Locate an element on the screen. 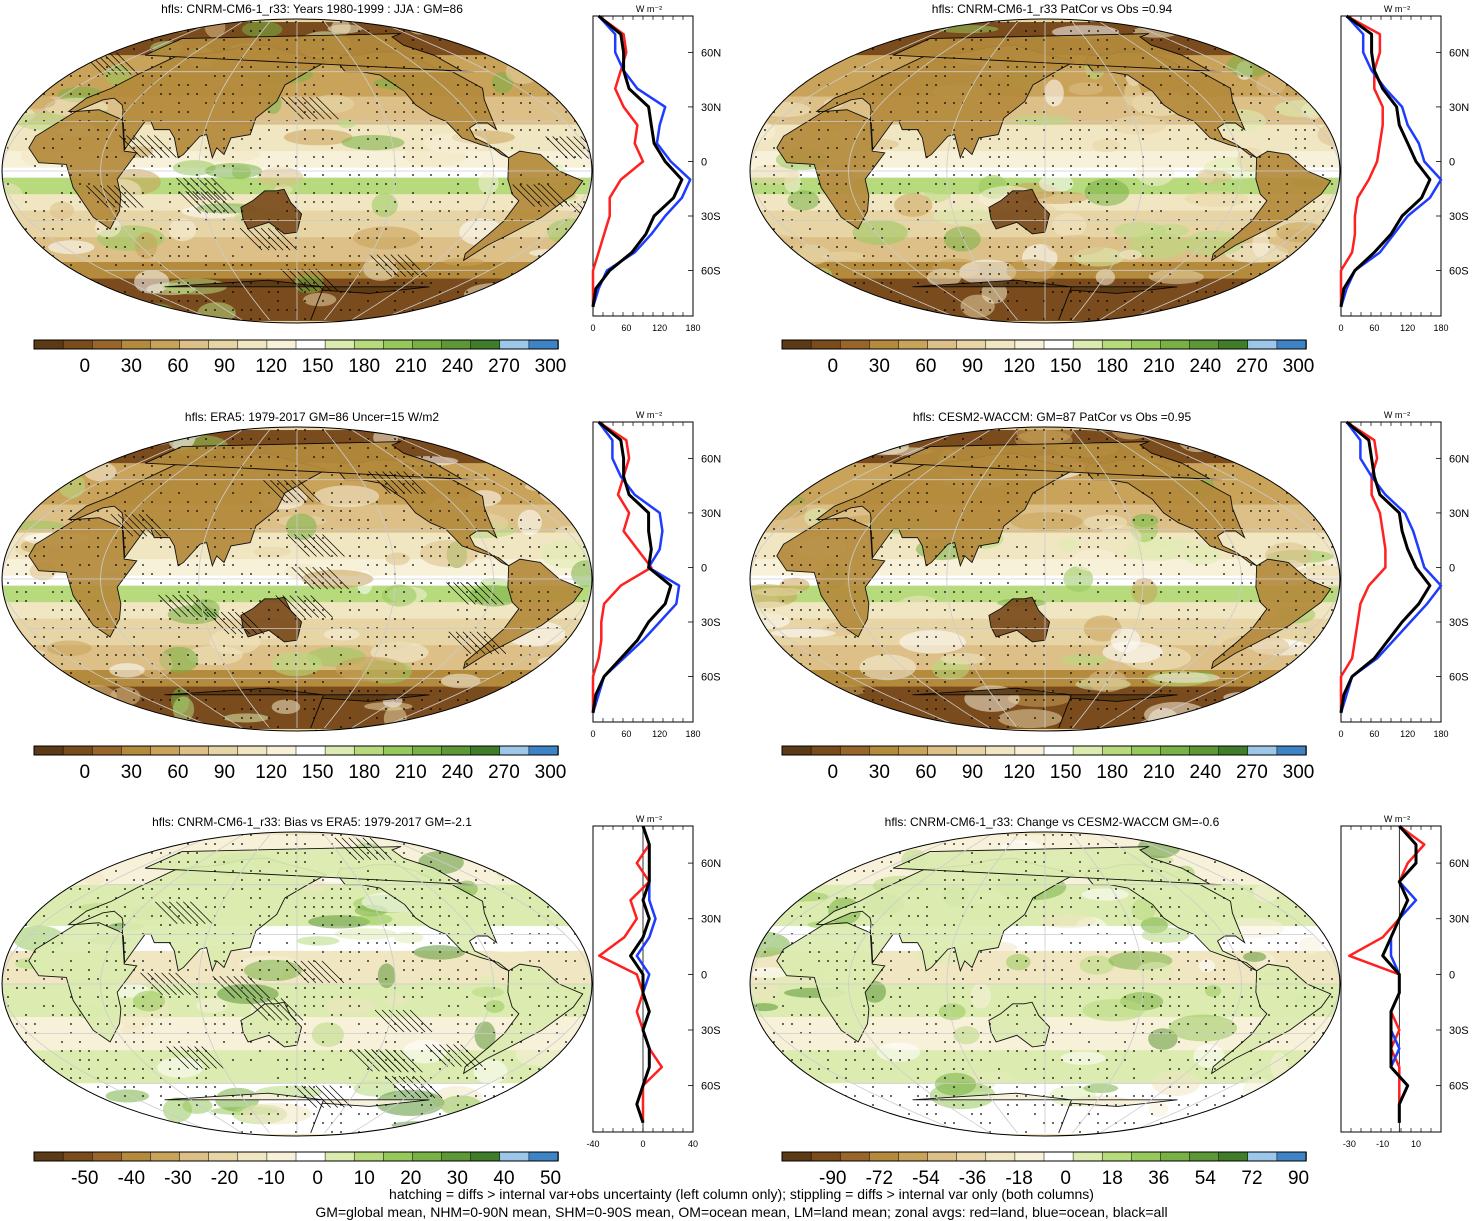  continent-outline is located at coordinates (309, 461).